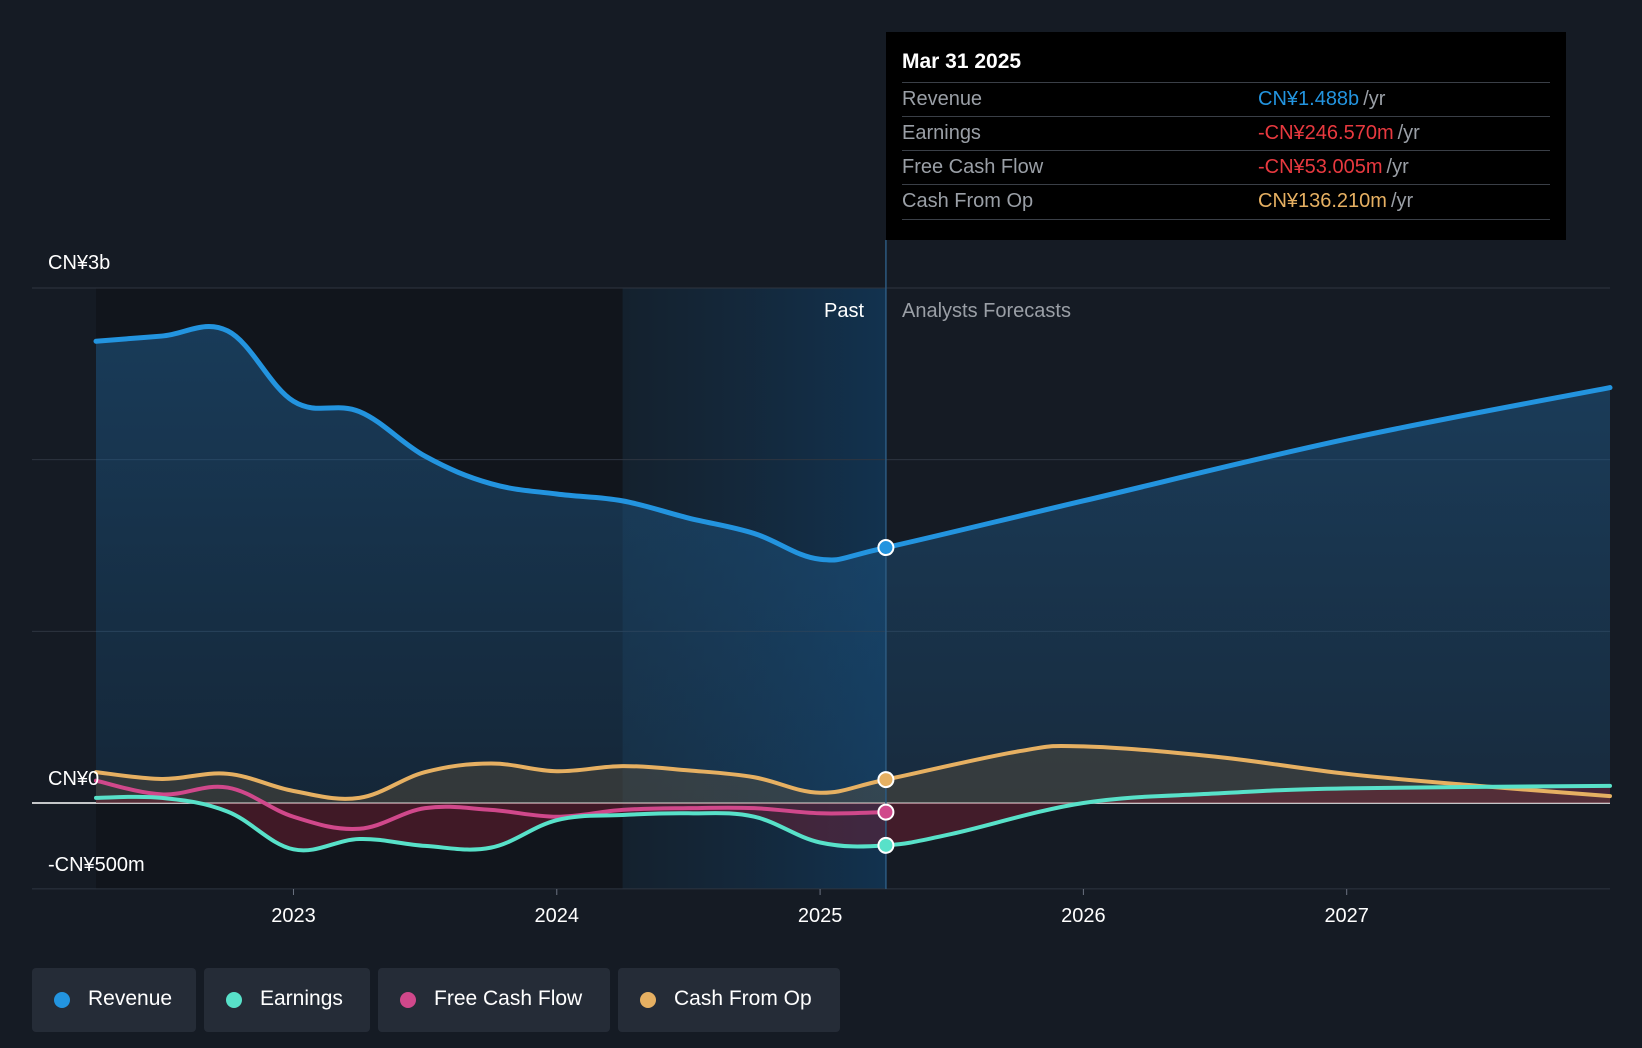 The height and width of the screenshot is (1048, 1642). What do you see at coordinates (1309, 99) in the screenshot?
I see `tooltip-value-number: CN¥1.488b` at bounding box center [1309, 99].